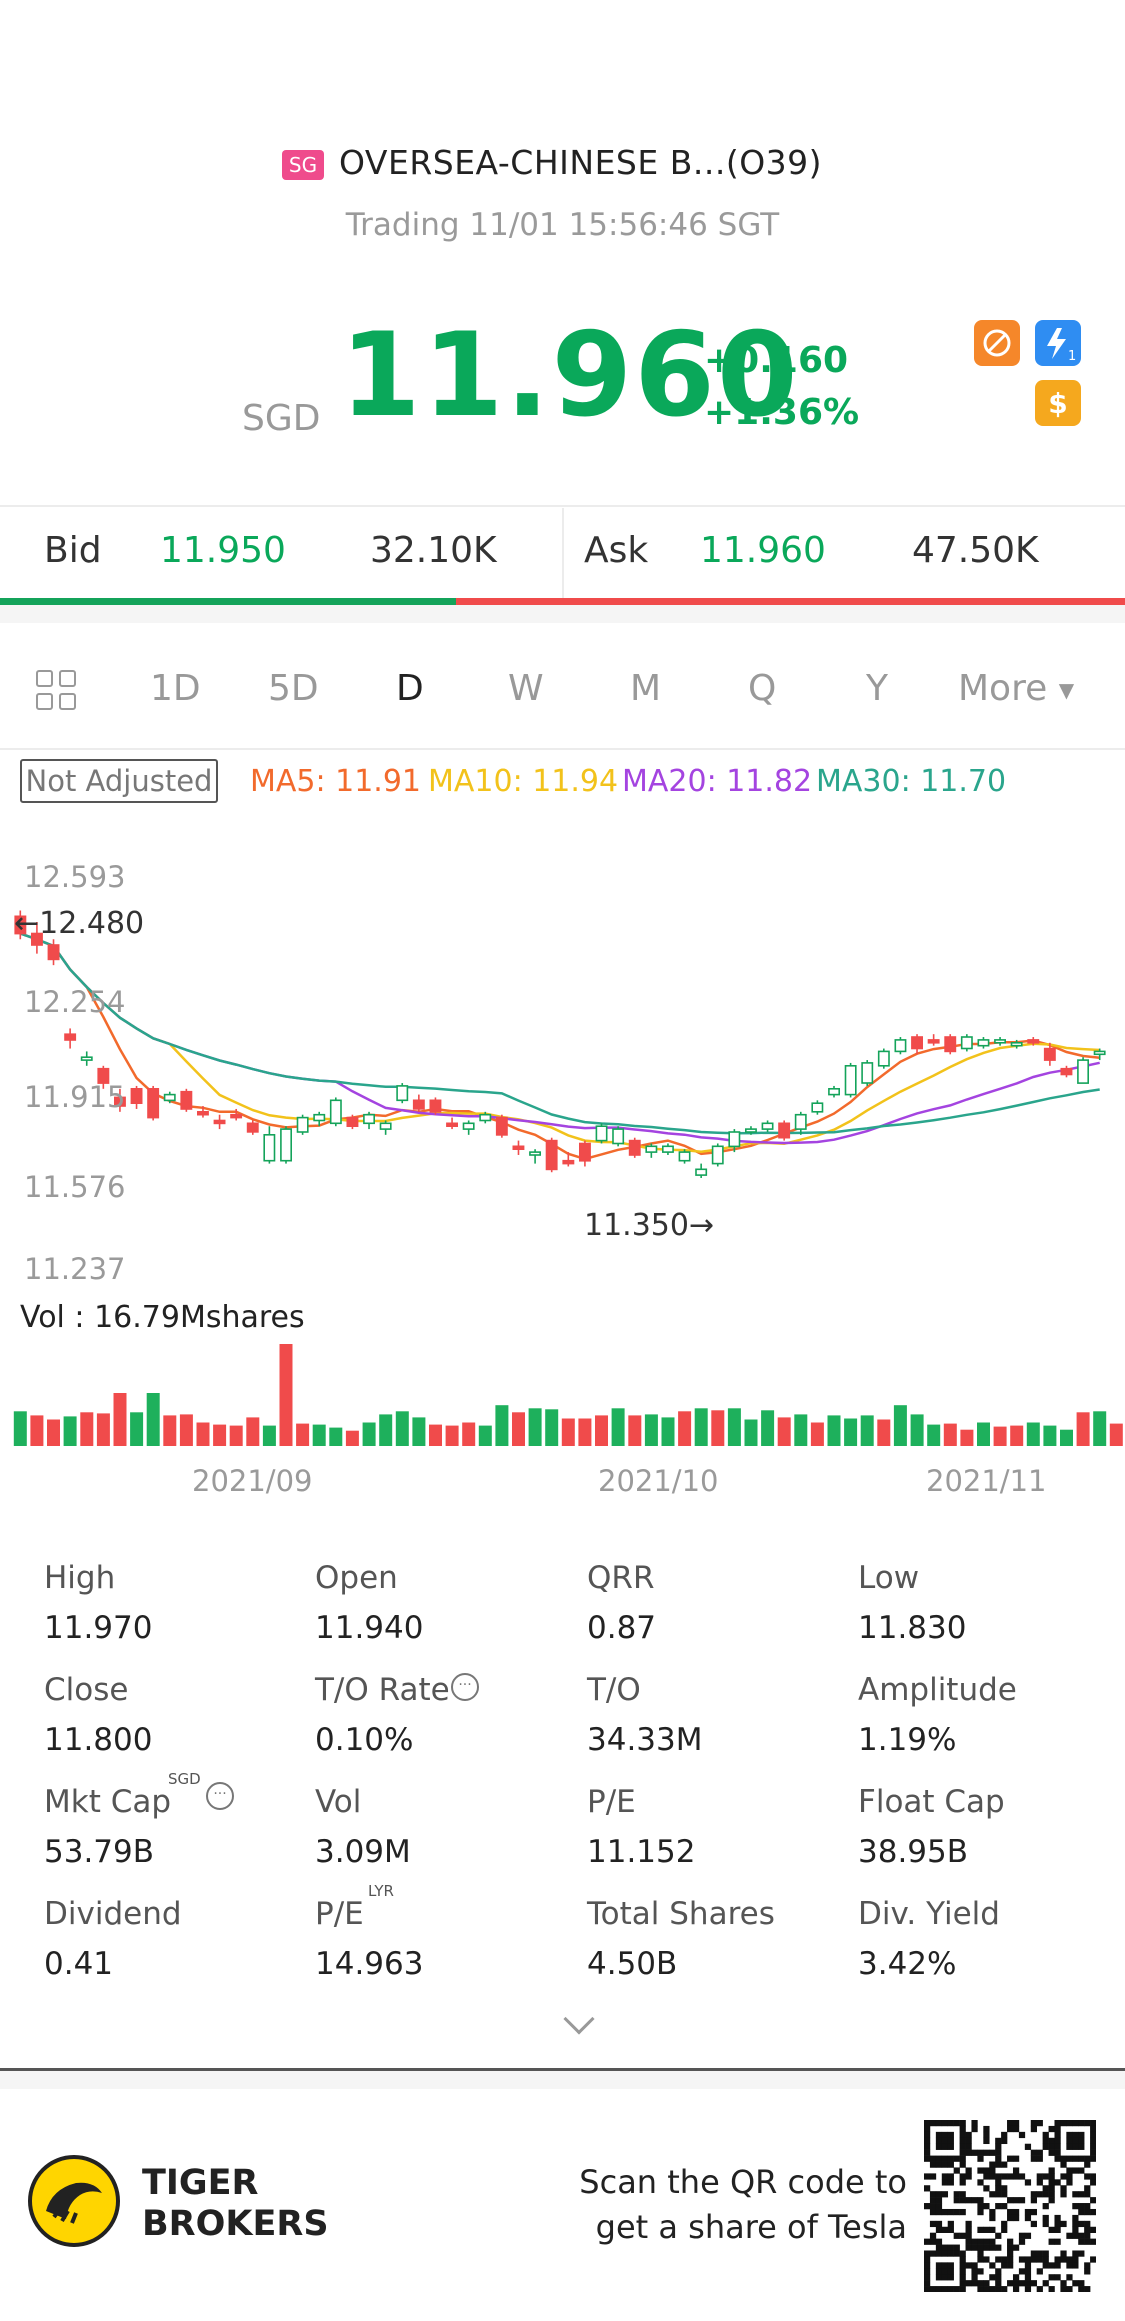  I want to click on tab-d: D, so click(410, 688).